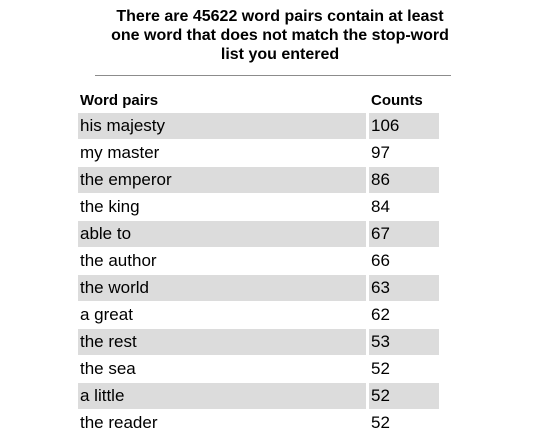 This screenshot has width=550, height=440. What do you see at coordinates (380, 260) in the screenshot?
I see `count-cell: 66` at bounding box center [380, 260].